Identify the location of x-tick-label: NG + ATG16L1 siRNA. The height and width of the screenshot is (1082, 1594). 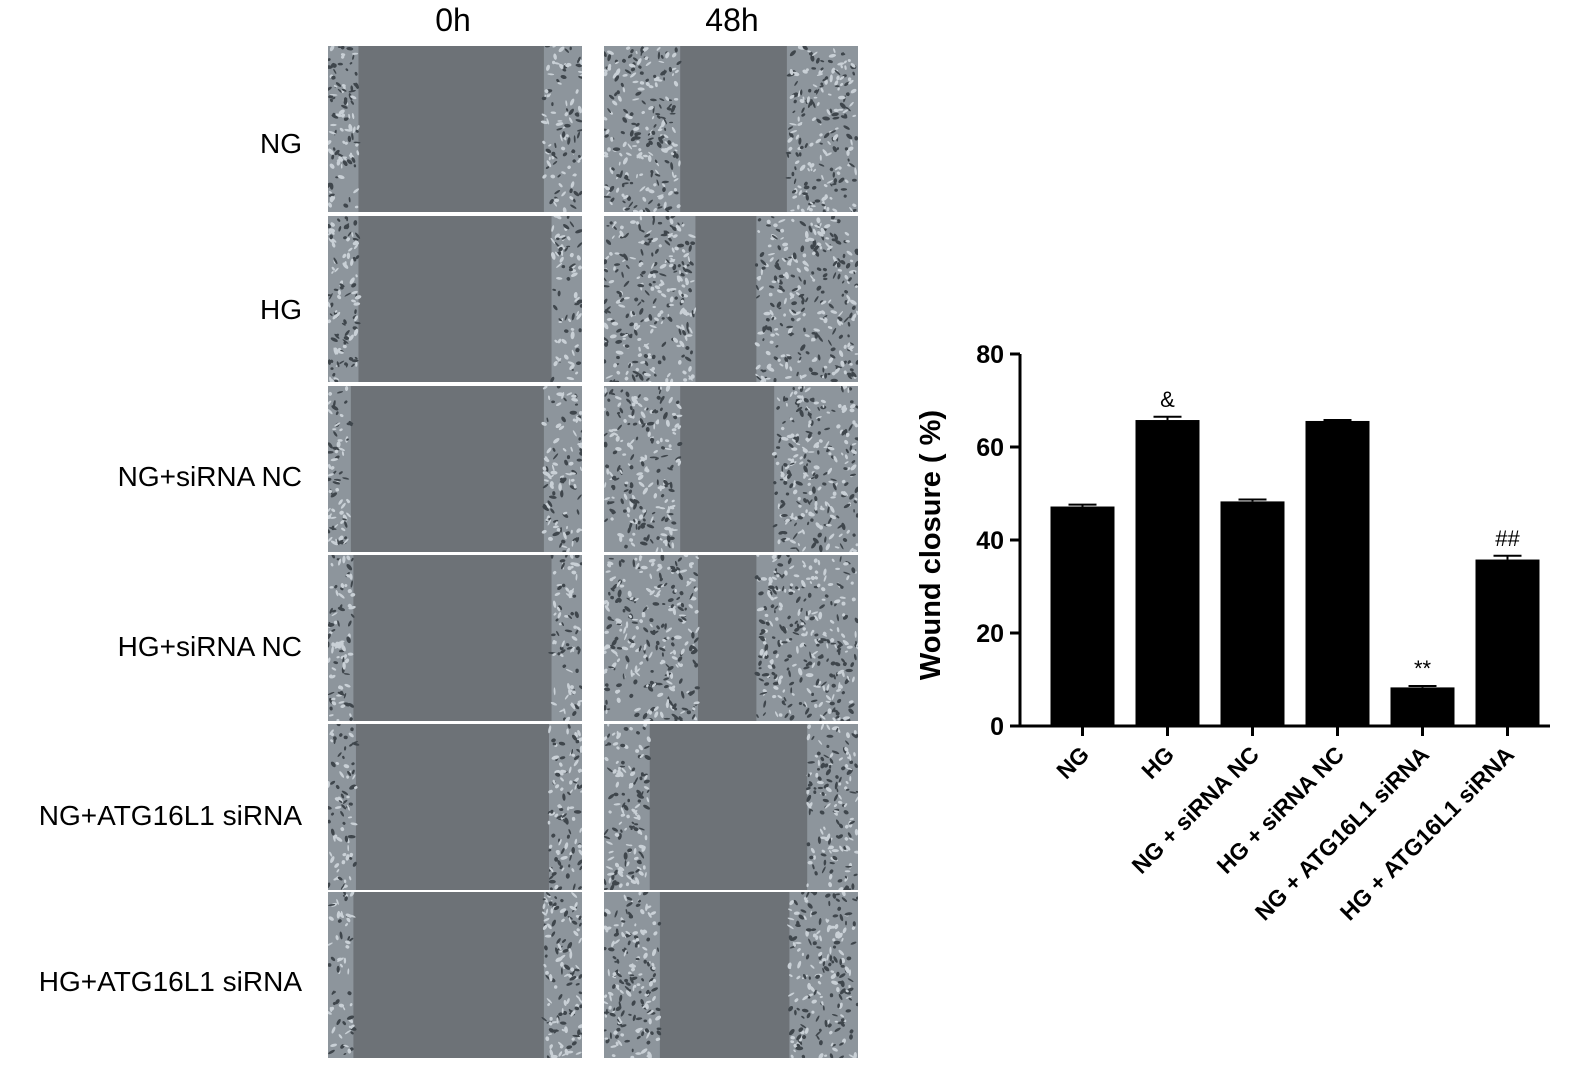
(1342, 833).